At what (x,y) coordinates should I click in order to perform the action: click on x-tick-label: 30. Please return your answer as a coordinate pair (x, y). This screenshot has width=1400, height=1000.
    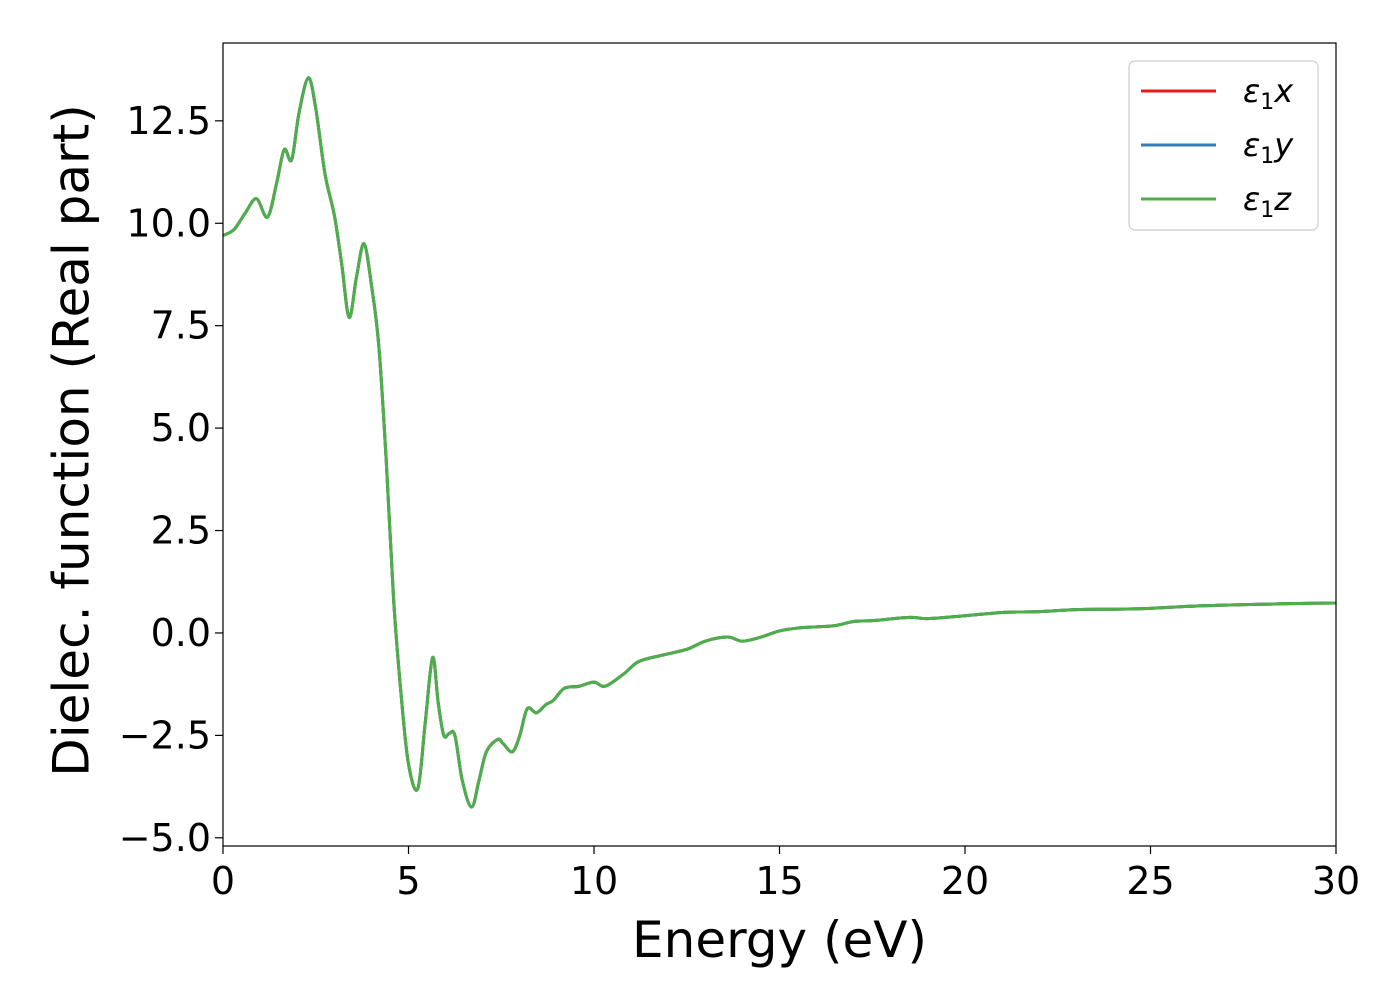
    Looking at the image, I should click on (1336, 881).